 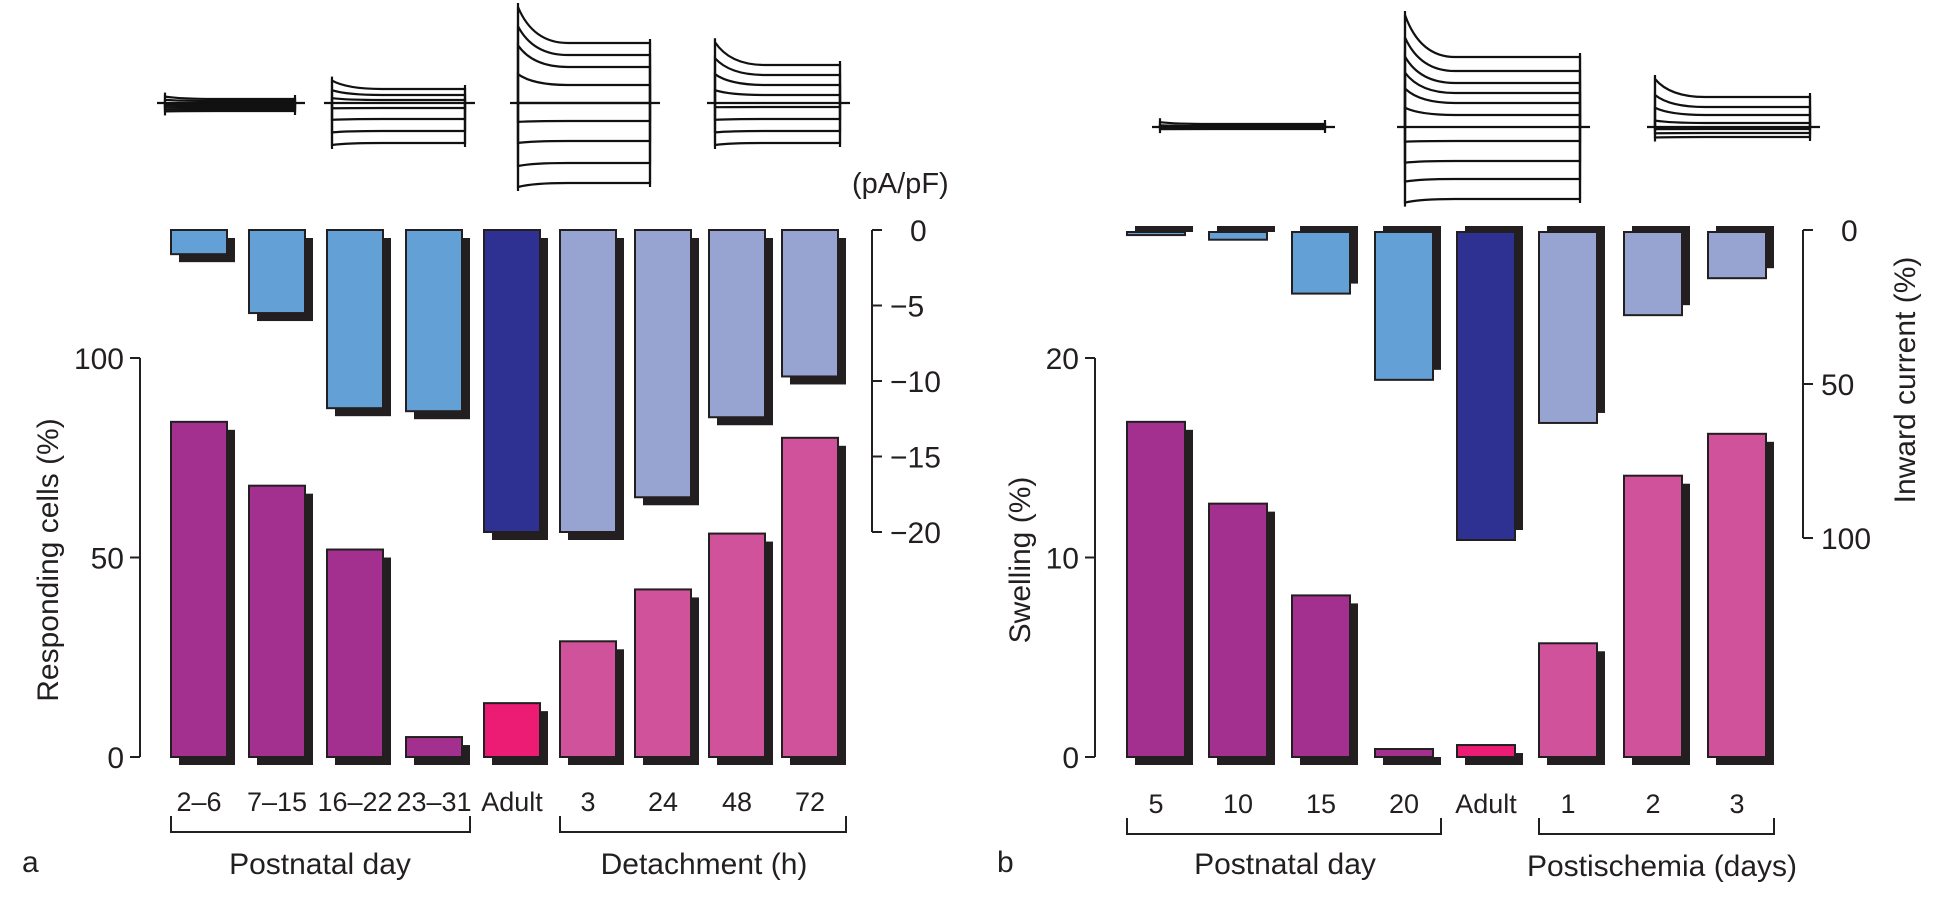 What do you see at coordinates (915, 458) in the screenshot?
I see `panel-a-right-tick-label: −15` at bounding box center [915, 458].